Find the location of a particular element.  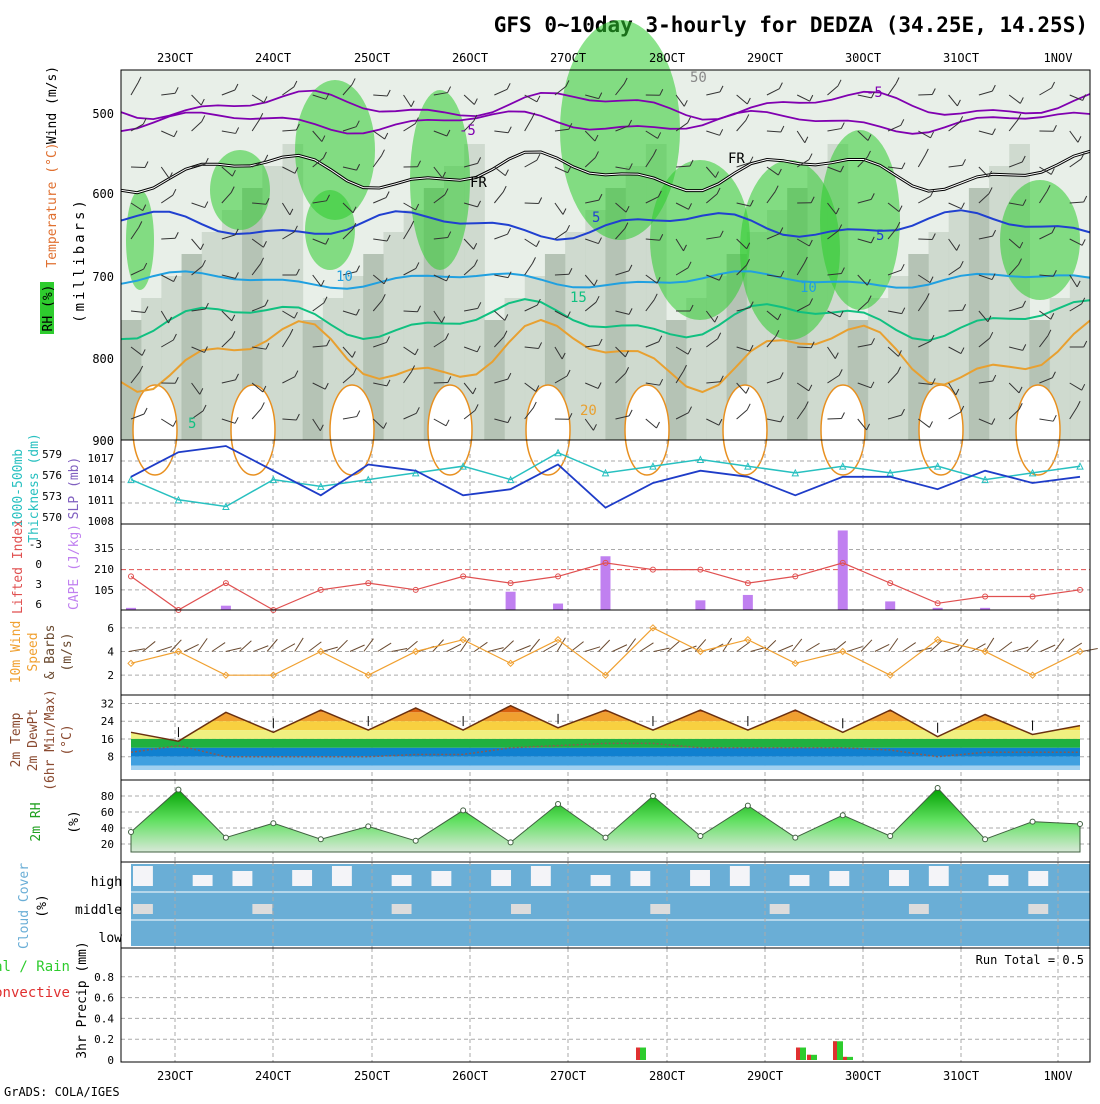

pressure-axis-label: (millibars) is located at coordinates (80, 260).